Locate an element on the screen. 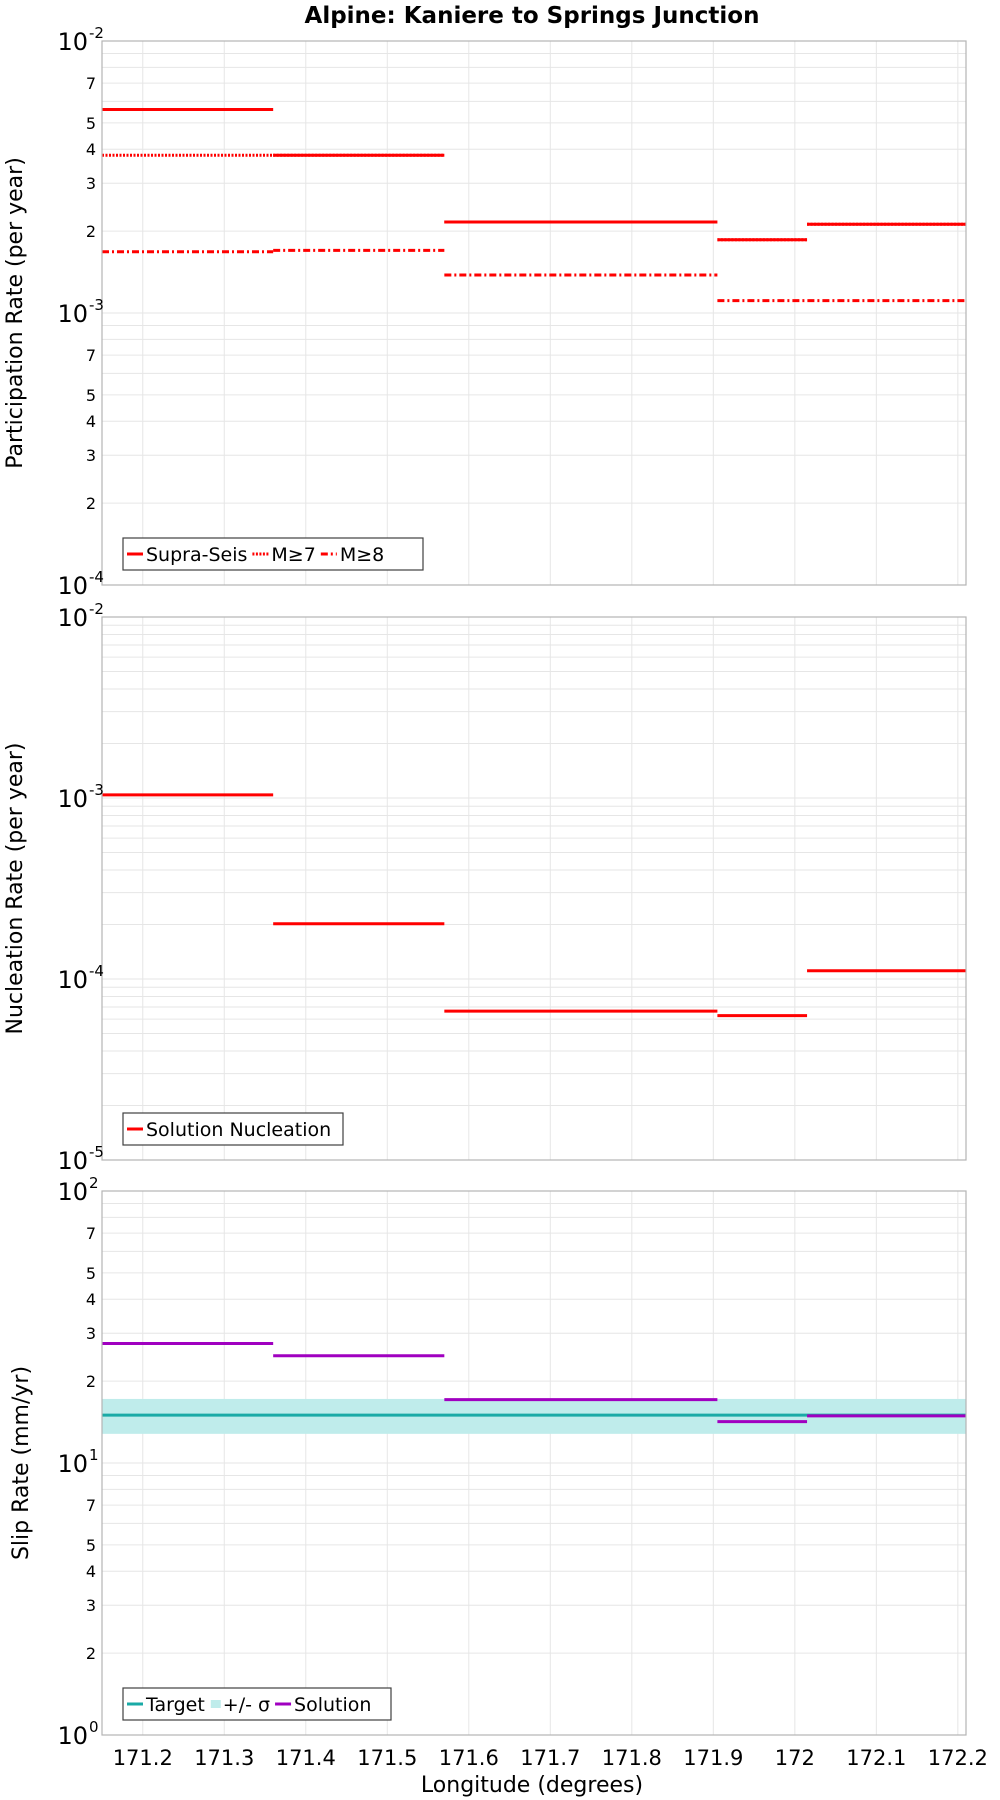  legend-label: Target is located at coordinates (175, 1705).